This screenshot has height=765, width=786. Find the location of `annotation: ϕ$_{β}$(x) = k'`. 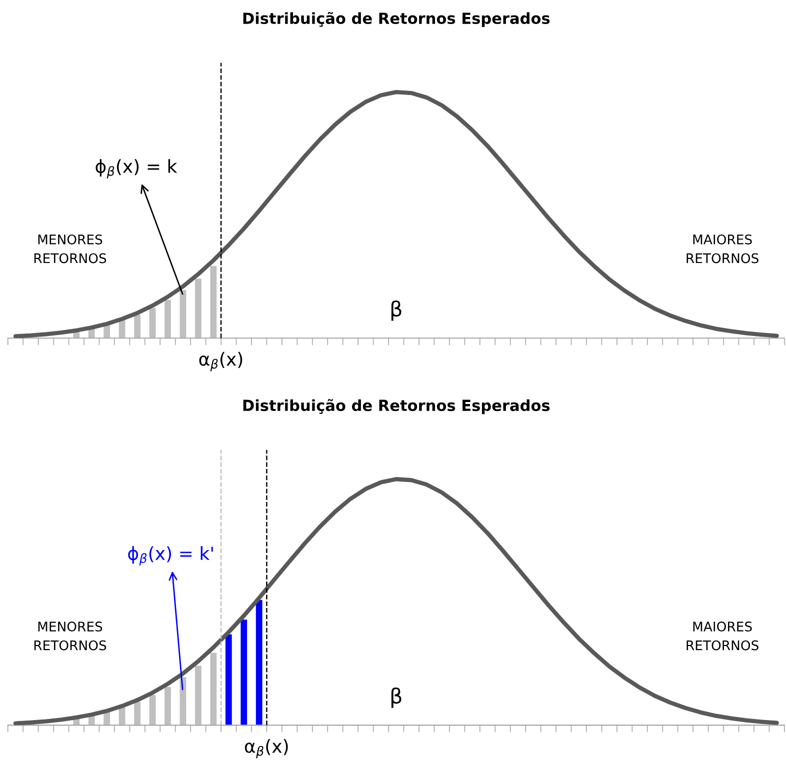

annotation: ϕ$_{β}$(x) = k' is located at coordinates (170, 556).